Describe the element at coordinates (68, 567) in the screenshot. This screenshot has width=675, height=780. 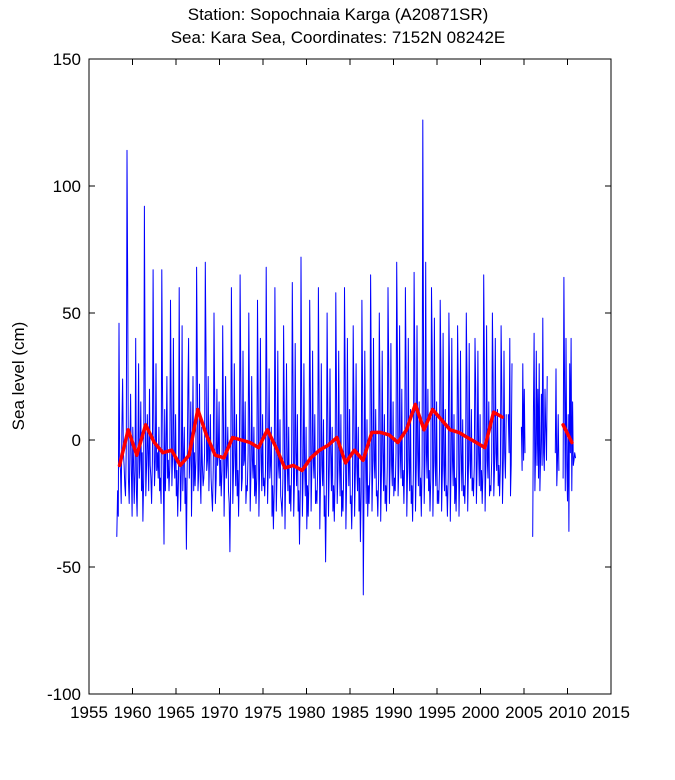
I see `y-tick-label: -50` at that location.